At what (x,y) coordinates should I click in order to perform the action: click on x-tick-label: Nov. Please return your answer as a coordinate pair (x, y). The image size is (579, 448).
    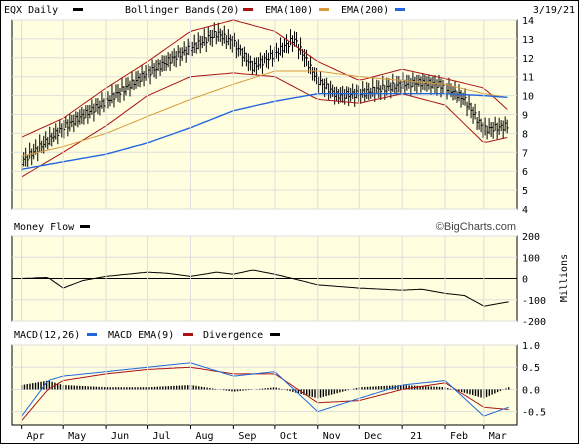
    Looking at the image, I should click on (332, 436).